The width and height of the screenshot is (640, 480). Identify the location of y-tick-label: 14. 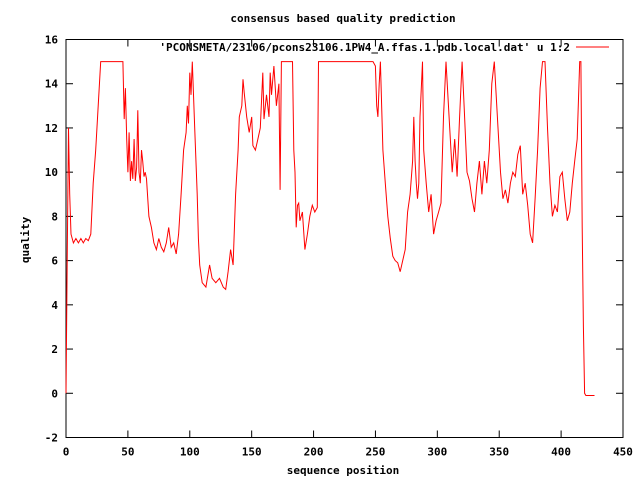
(52, 84).